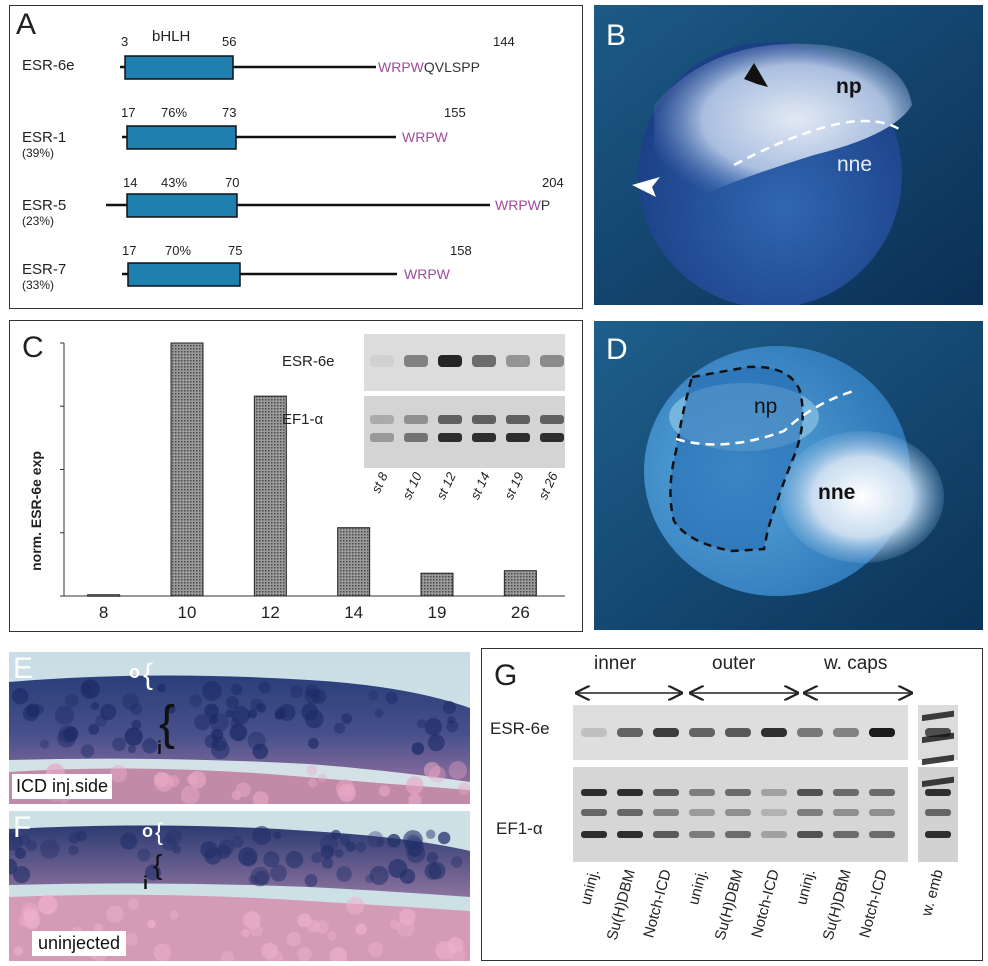 The width and height of the screenshot is (988, 966). What do you see at coordinates (514, 486) in the screenshot?
I see `blot-lane-label: st 19` at bounding box center [514, 486].